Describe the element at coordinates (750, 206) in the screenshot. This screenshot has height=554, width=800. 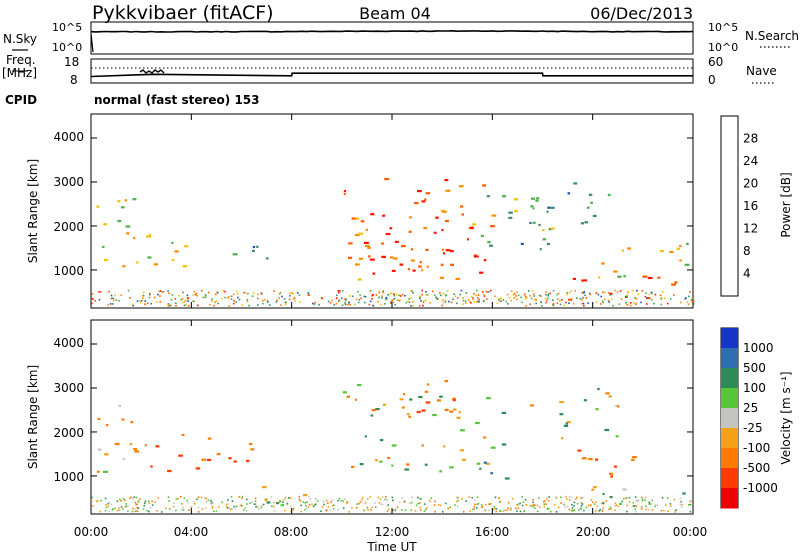
I see `power-colorbar-tick: 16` at that location.